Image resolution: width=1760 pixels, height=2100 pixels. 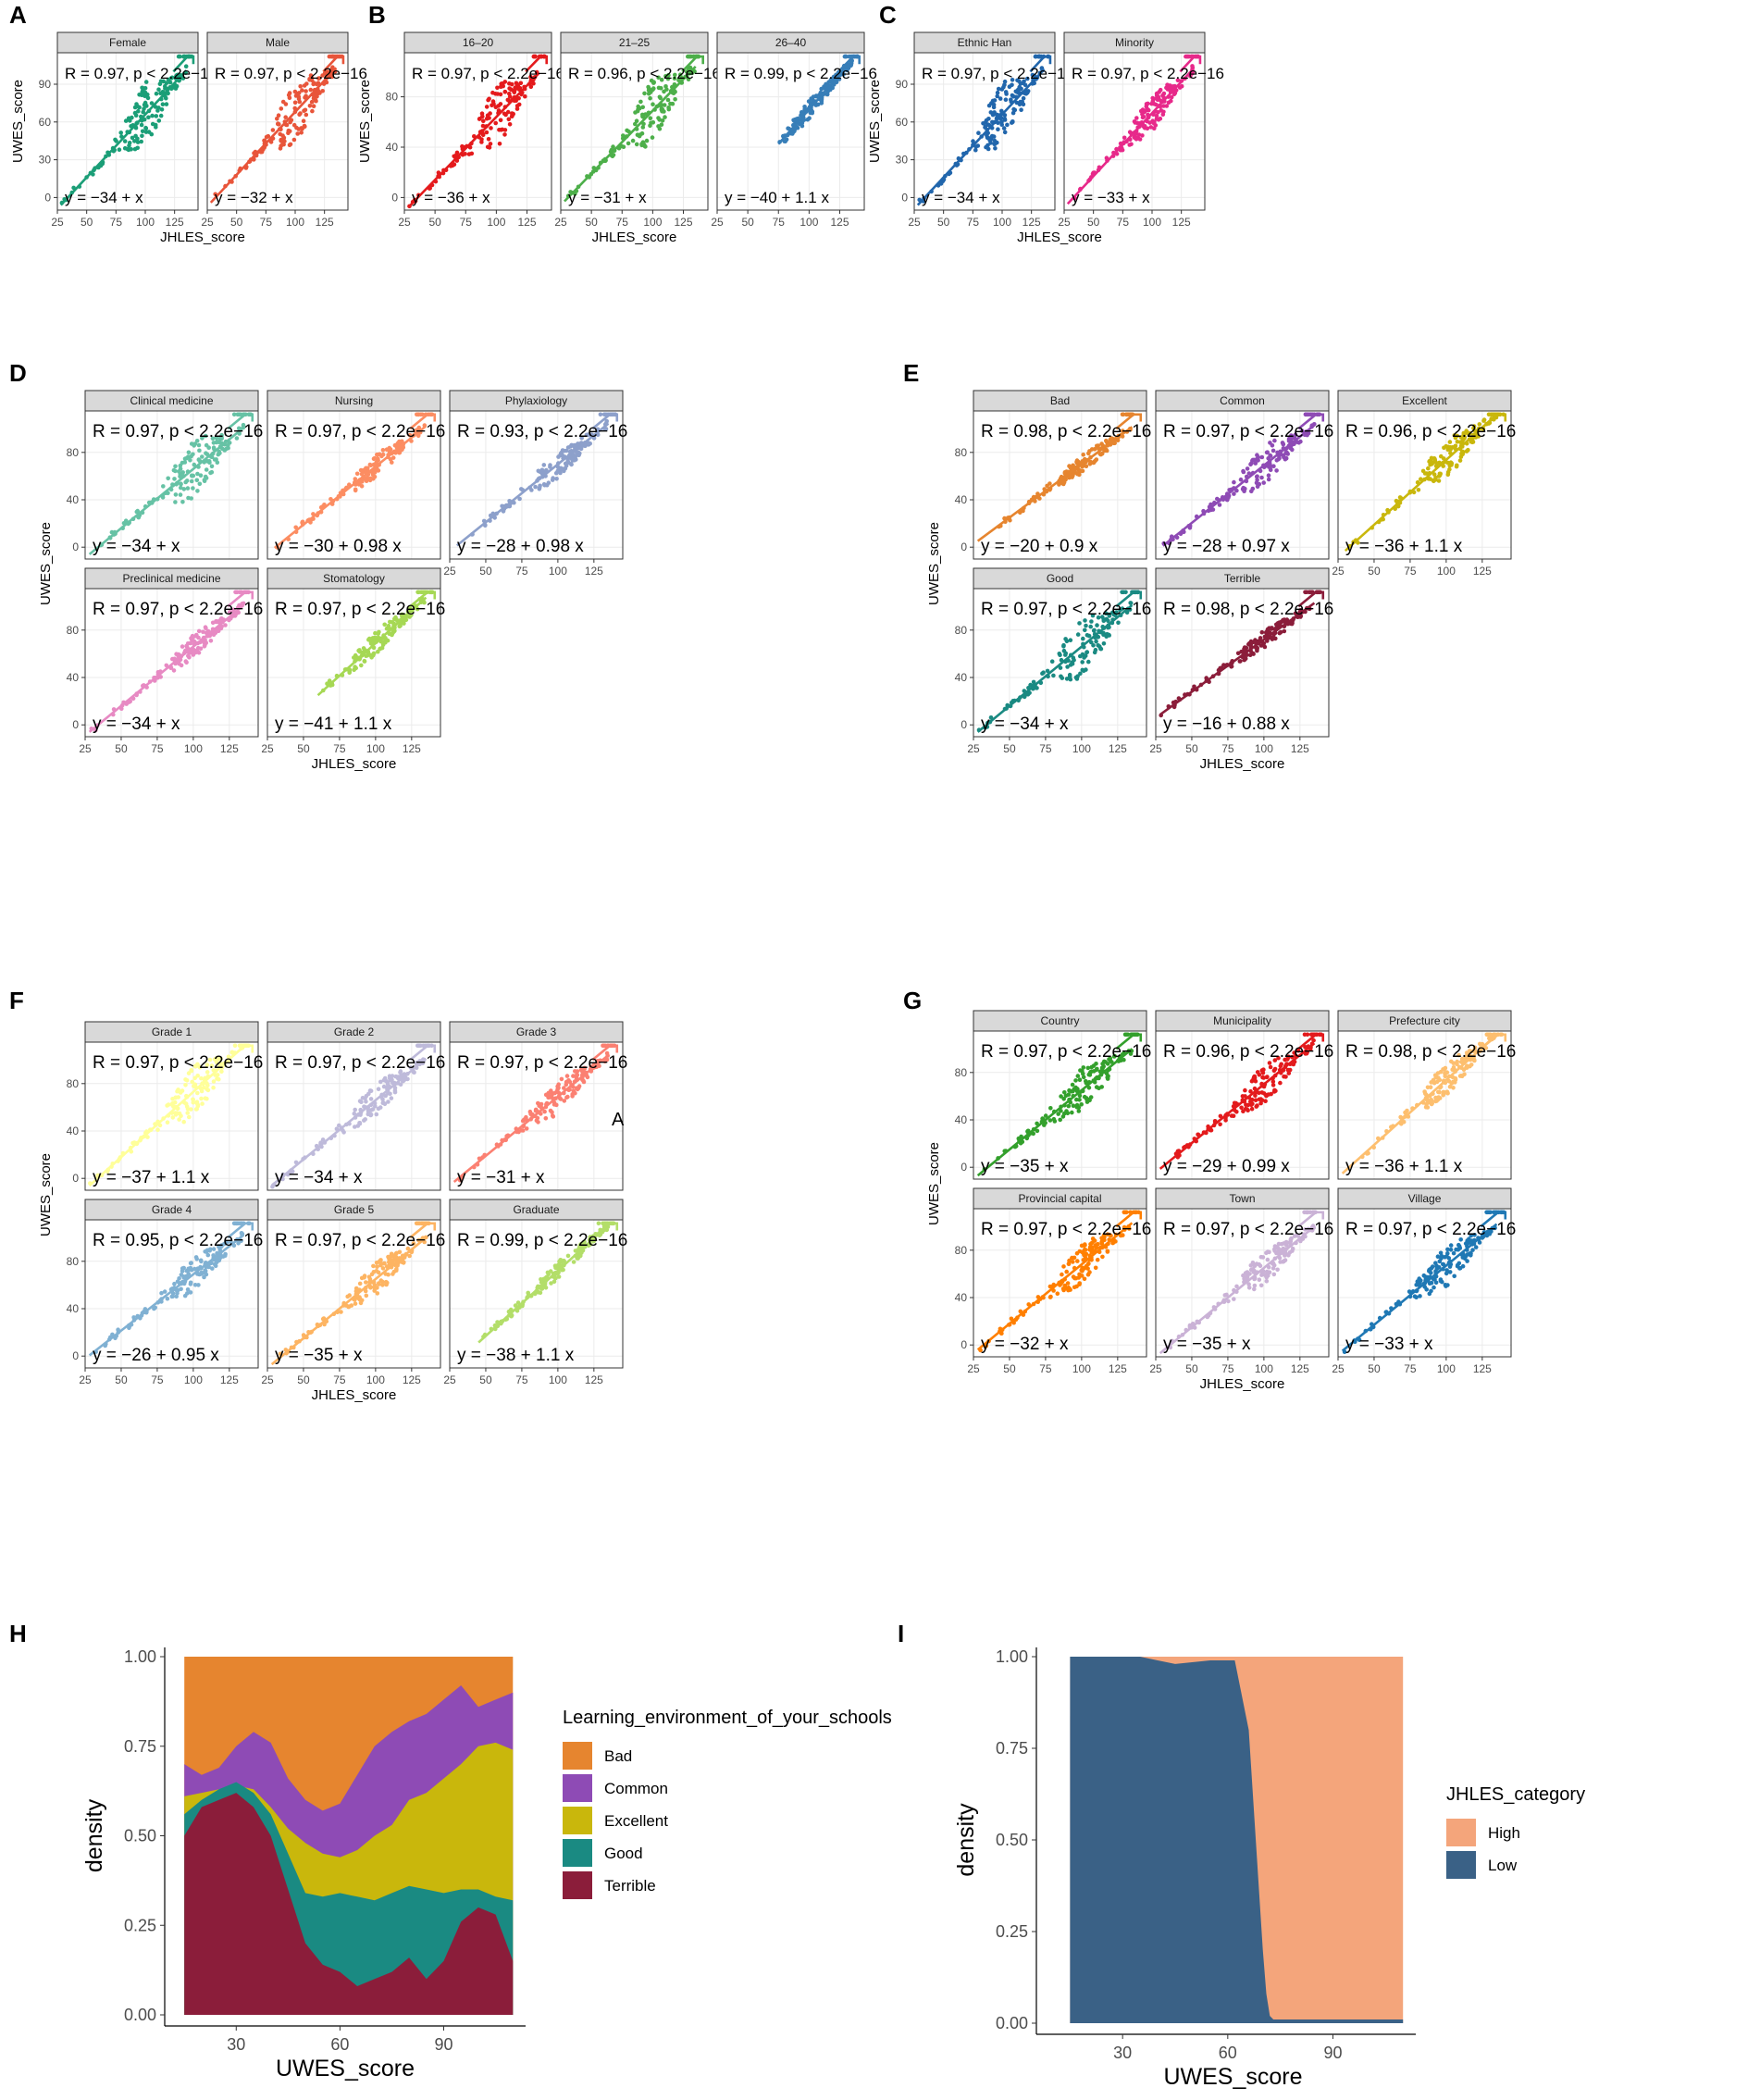 What do you see at coordinates (1111, 197) in the screenshot?
I see `equation-label: y = −33 + x` at bounding box center [1111, 197].